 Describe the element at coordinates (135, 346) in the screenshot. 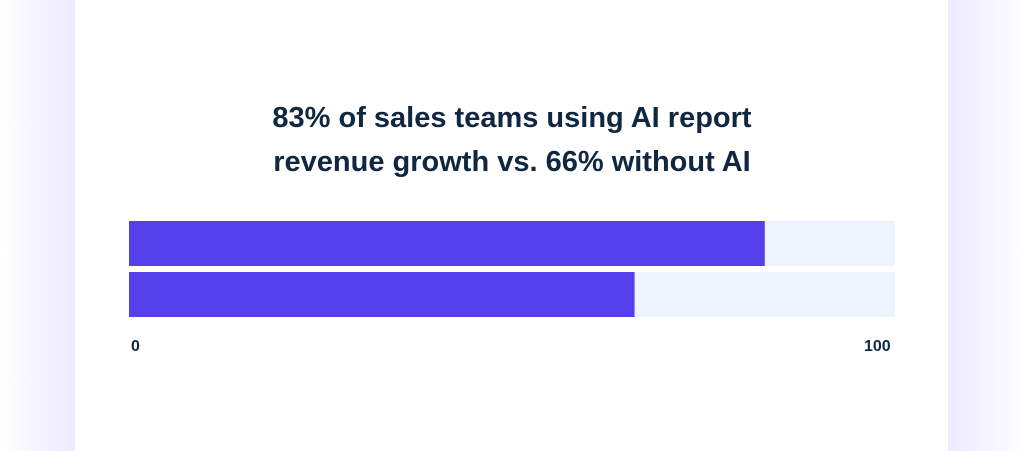

I see `x-tick-min: 0` at that location.